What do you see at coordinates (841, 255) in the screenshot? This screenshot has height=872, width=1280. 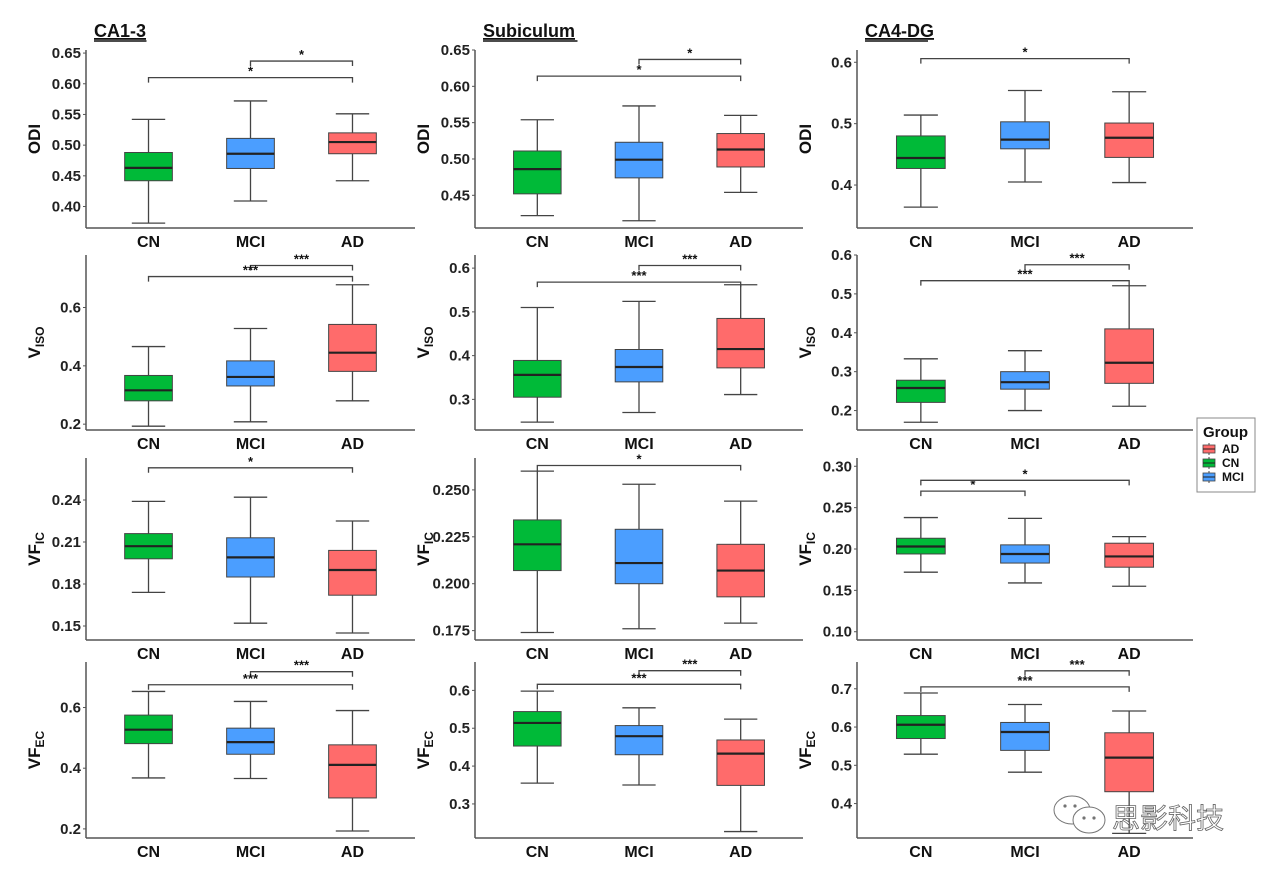 I see `y-tick-label: 0.6` at bounding box center [841, 255].